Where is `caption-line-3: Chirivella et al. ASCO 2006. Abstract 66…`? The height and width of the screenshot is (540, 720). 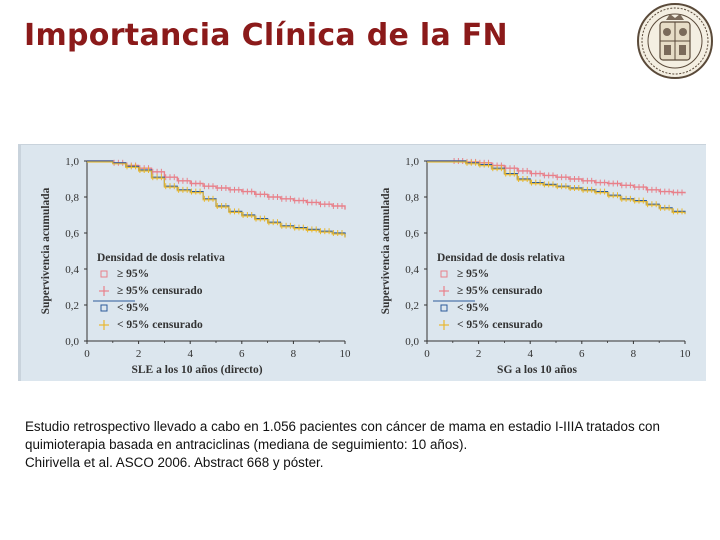
caption-line-3: Chirivella et al. ASCO 2006. Abstract 66… is located at coordinates (174, 462).